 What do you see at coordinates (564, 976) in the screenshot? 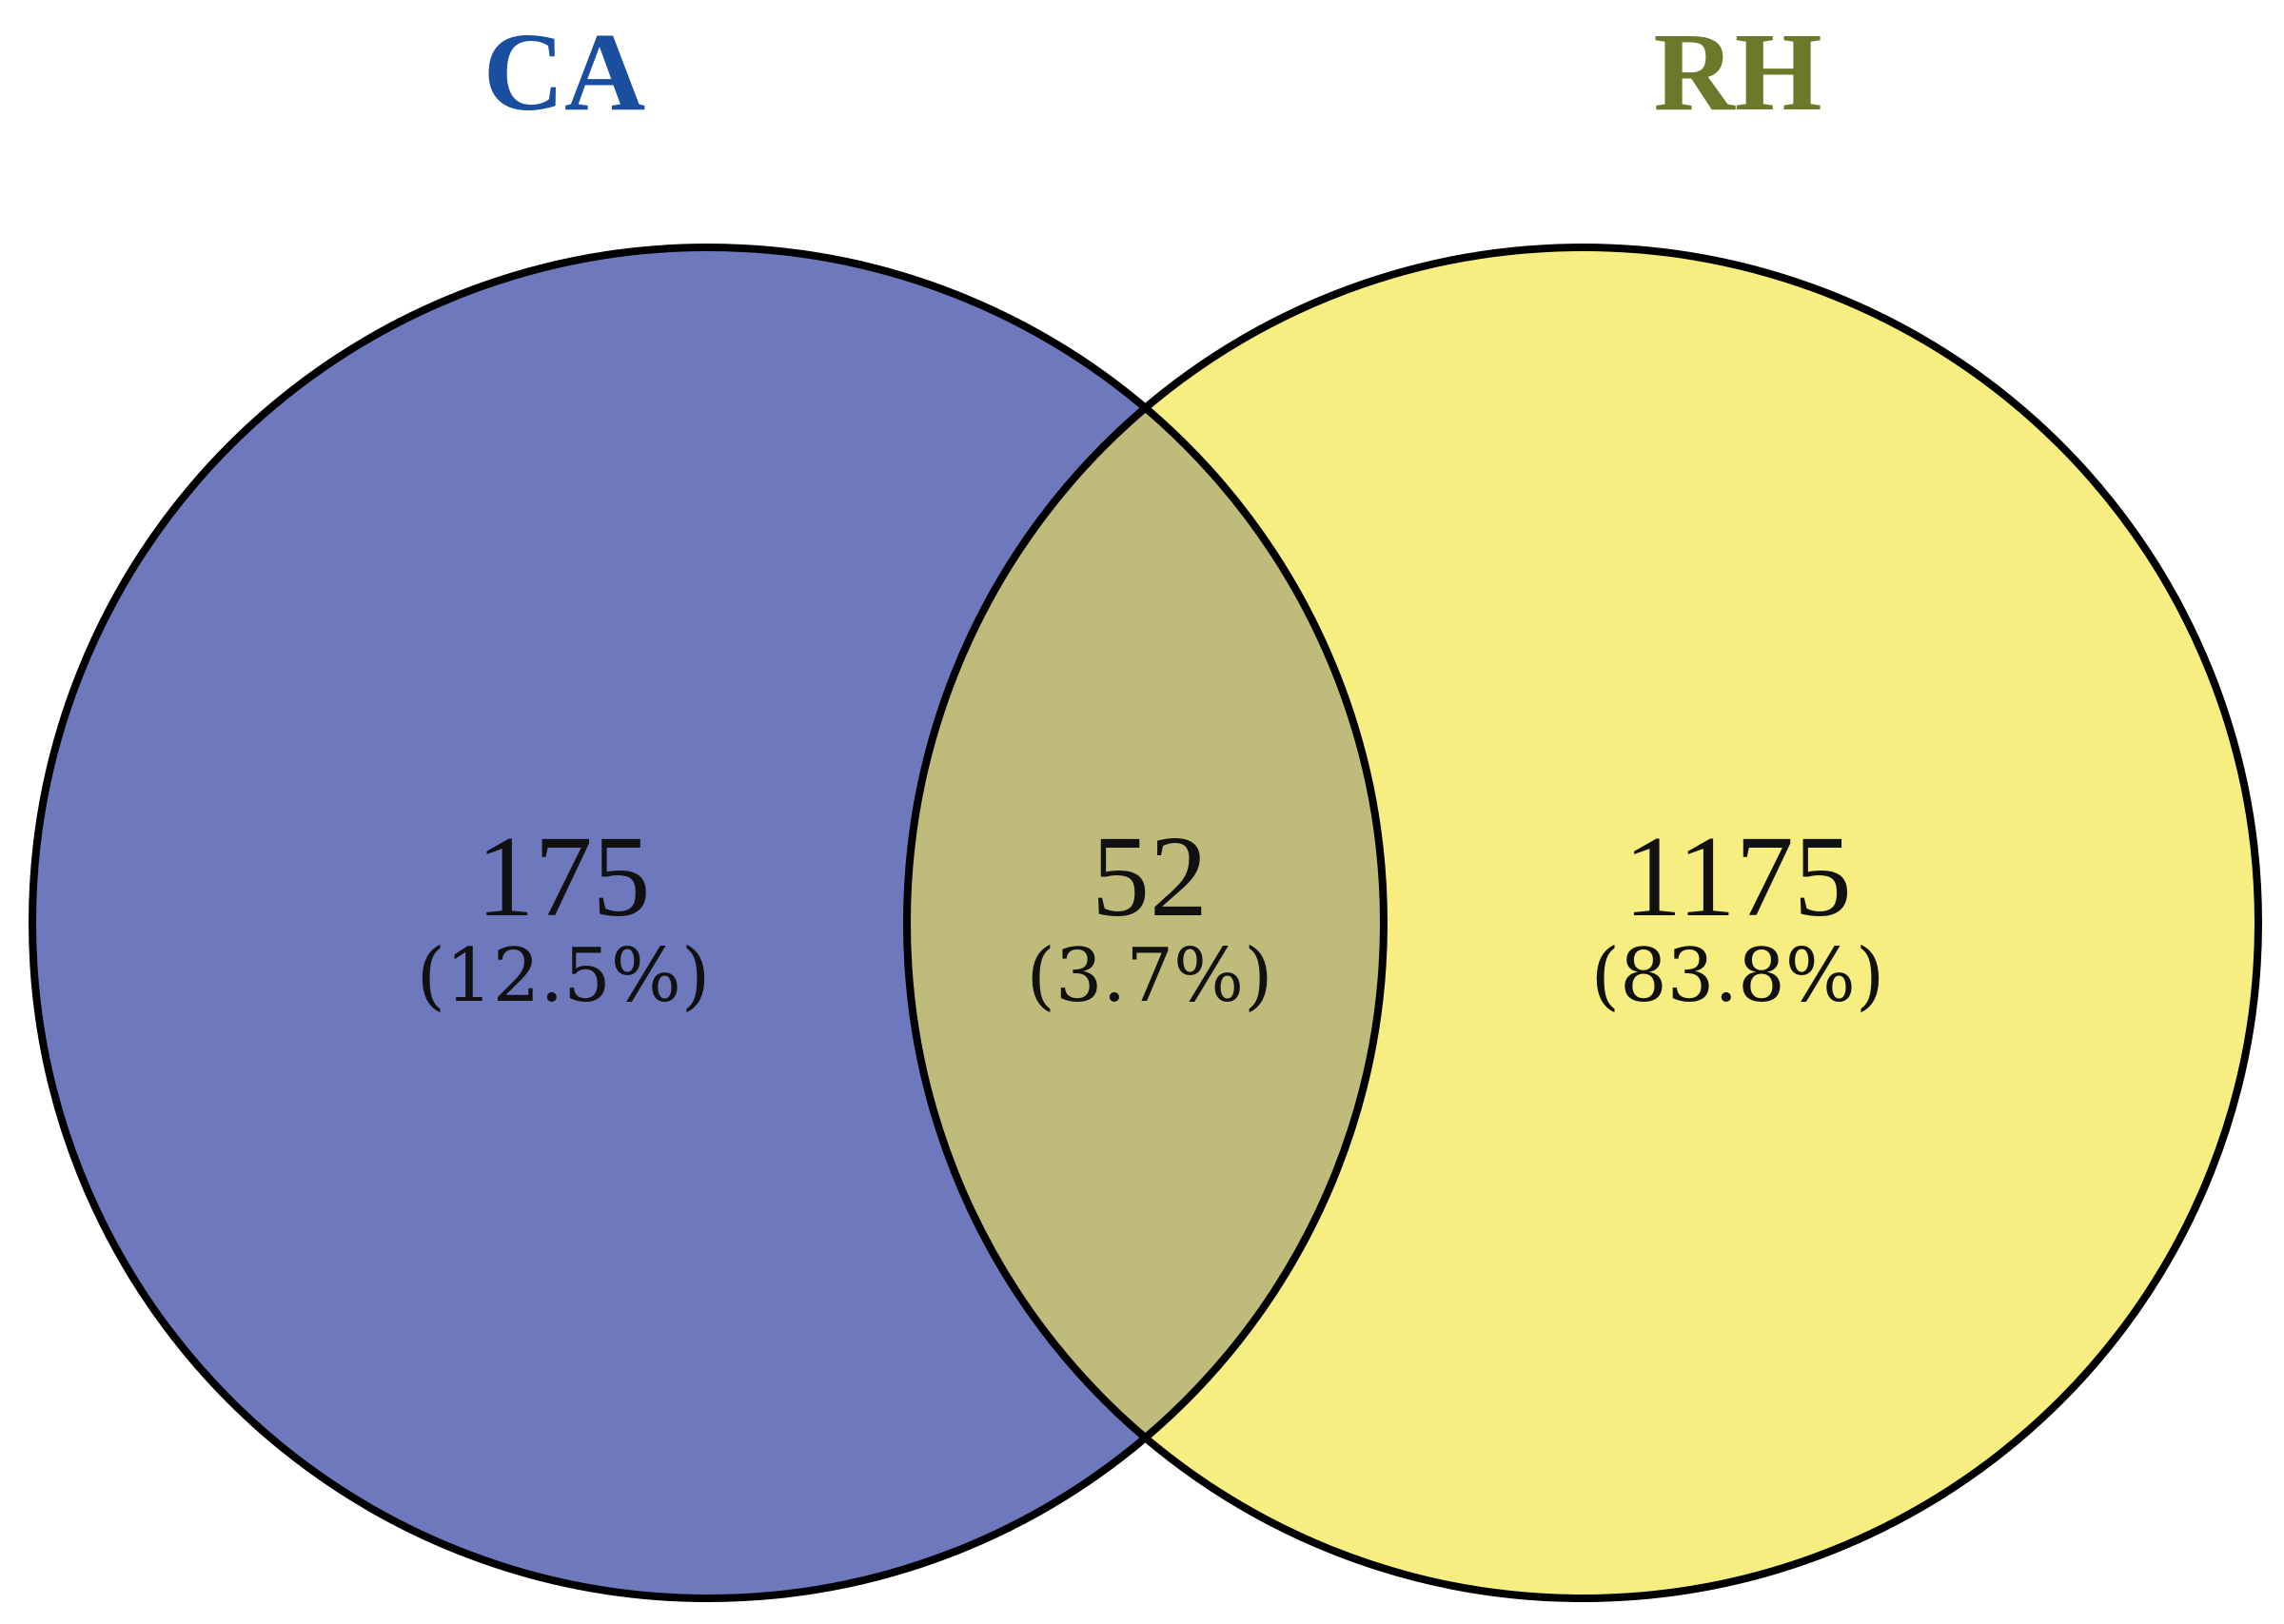
I see `ca-only-percent: (12.5%)` at bounding box center [564, 976].